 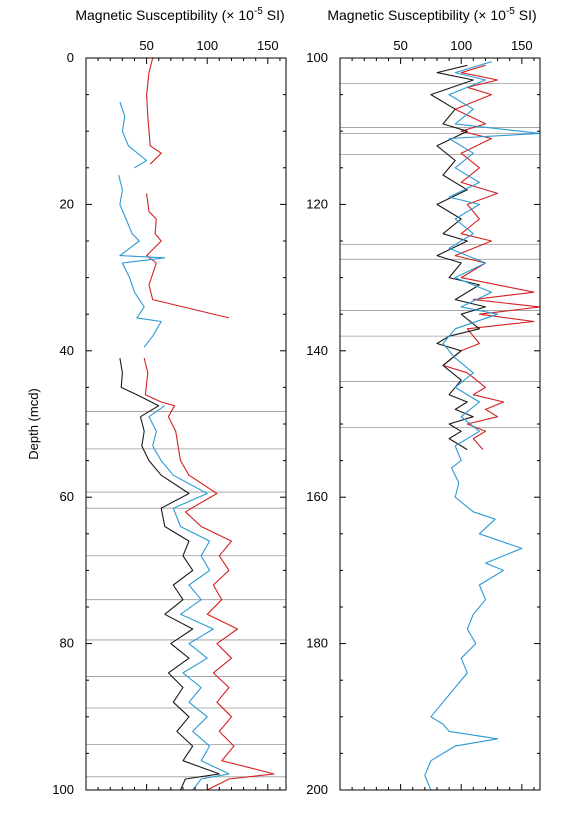 What do you see at coordinates (67, 350) in the screenshot?
I see `y-tick-label: 40` at bounding box center [67, 350].